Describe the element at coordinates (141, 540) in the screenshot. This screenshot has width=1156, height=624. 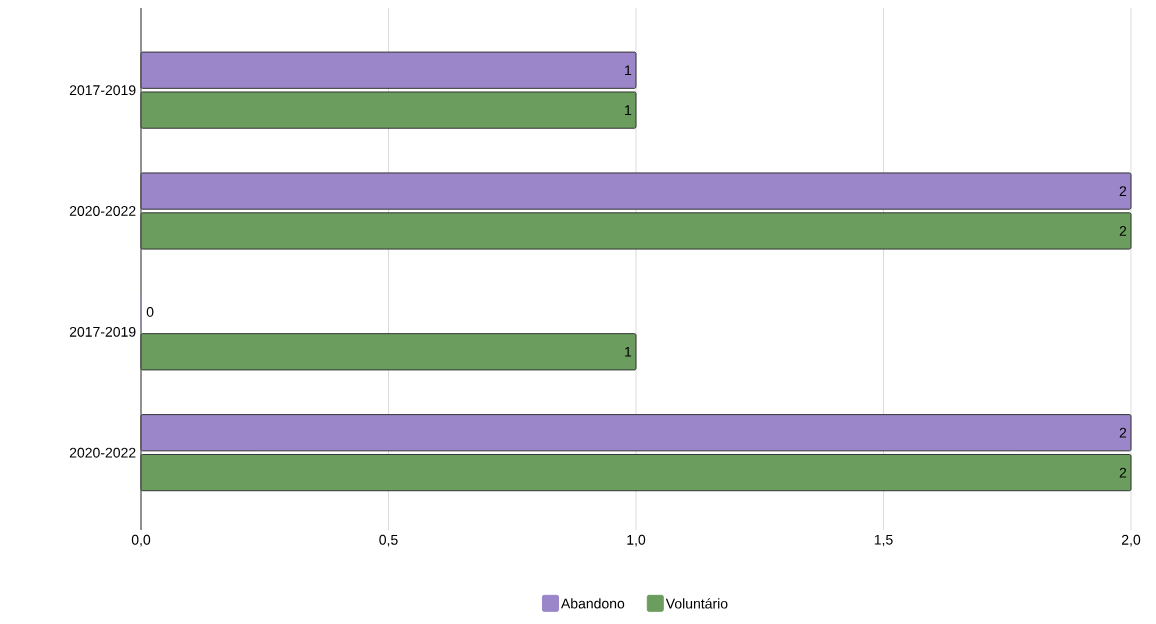
I see `x-tick-label: 0,0` at that location.